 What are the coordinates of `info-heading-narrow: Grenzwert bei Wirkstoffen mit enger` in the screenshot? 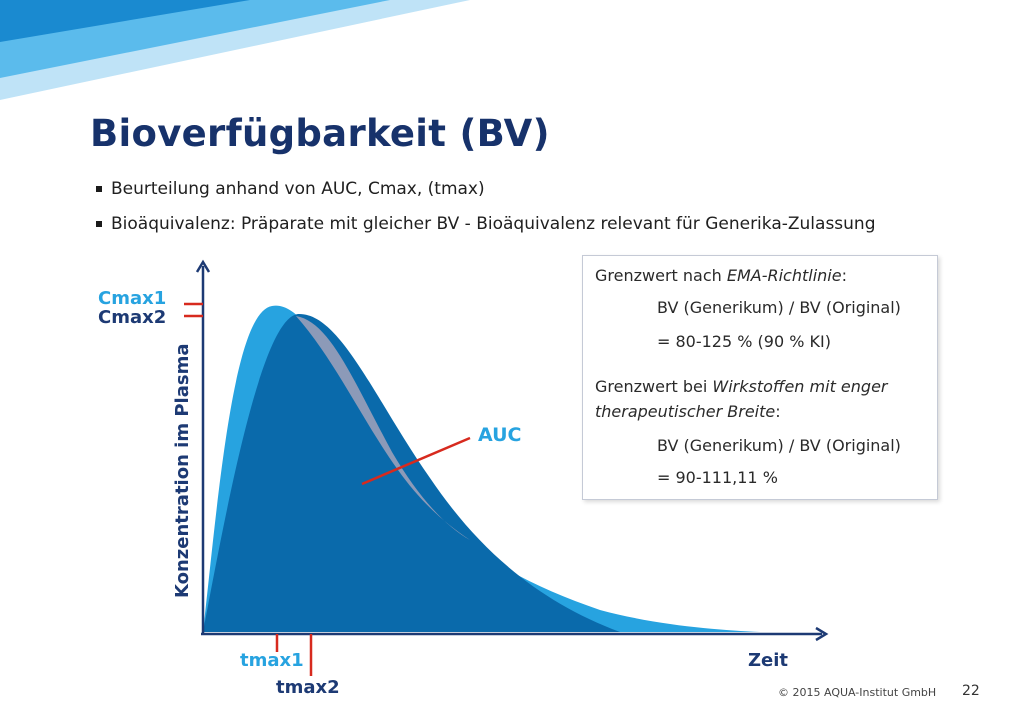 It's located at (741, 386).